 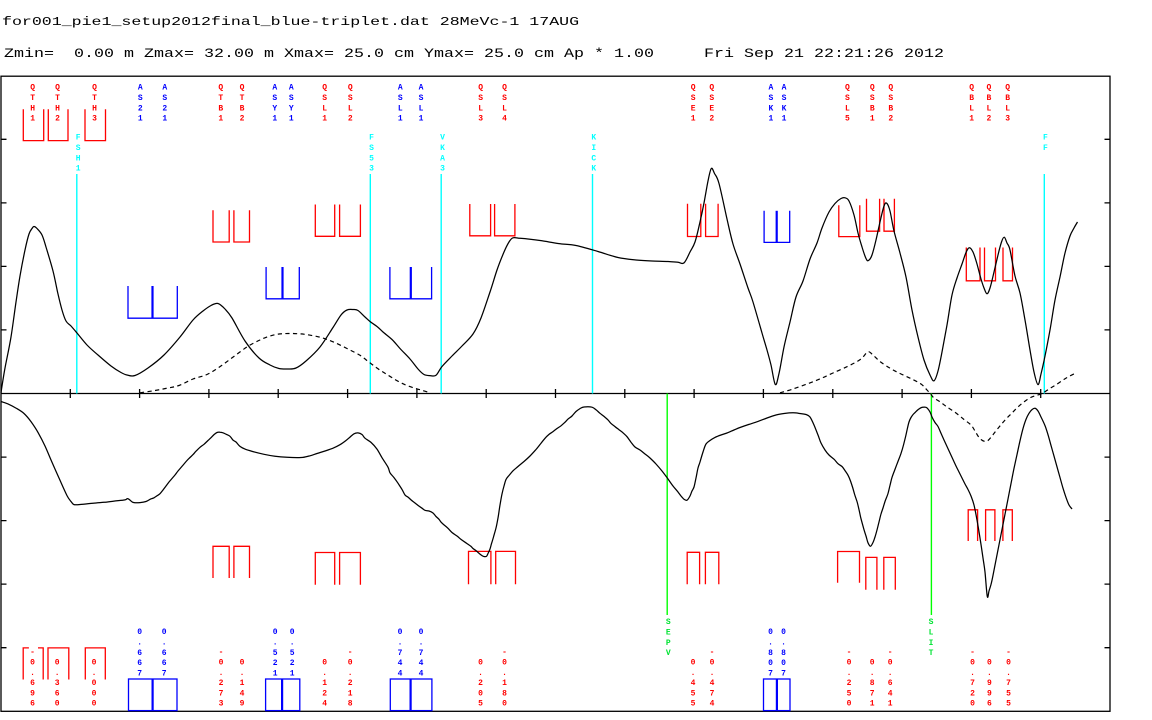 I want to click on svg-text: 0.149, so click(x=242, y=683).